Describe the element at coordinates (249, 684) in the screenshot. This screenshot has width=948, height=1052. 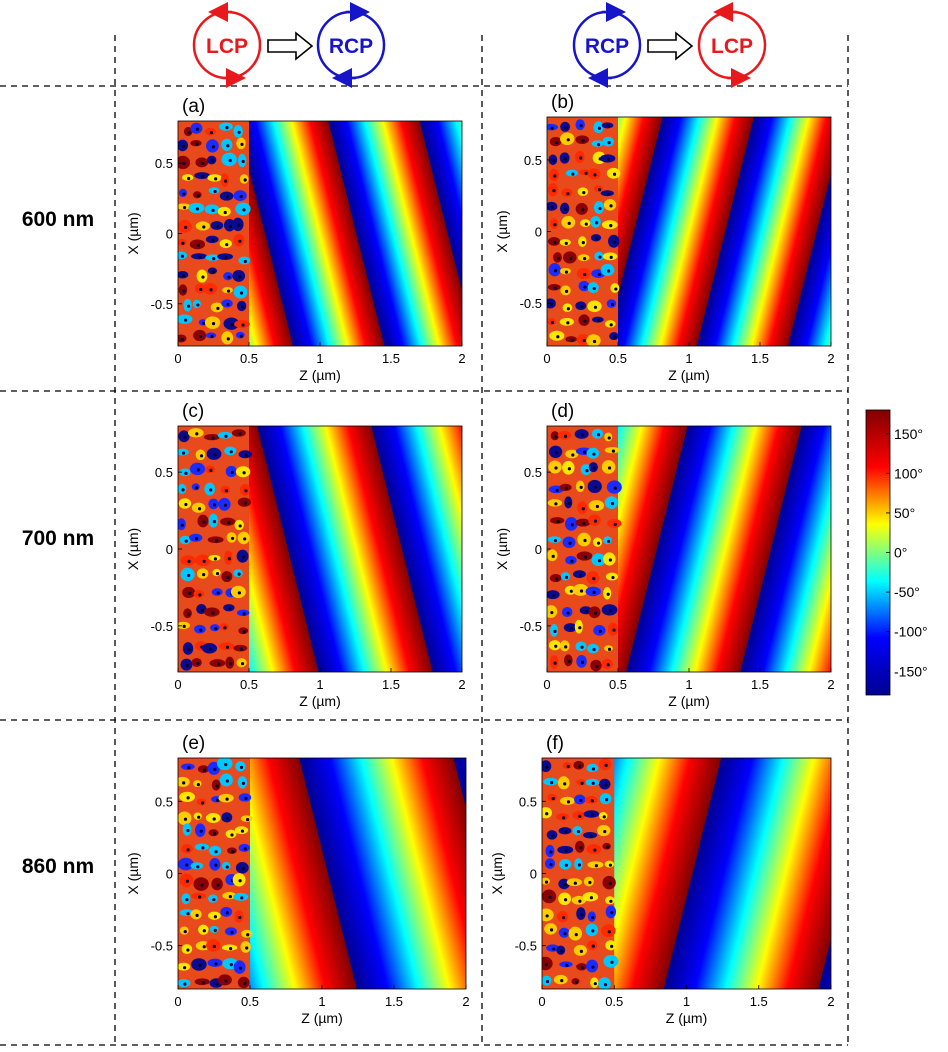
I see `x-tick-label: 0.5` at that location.